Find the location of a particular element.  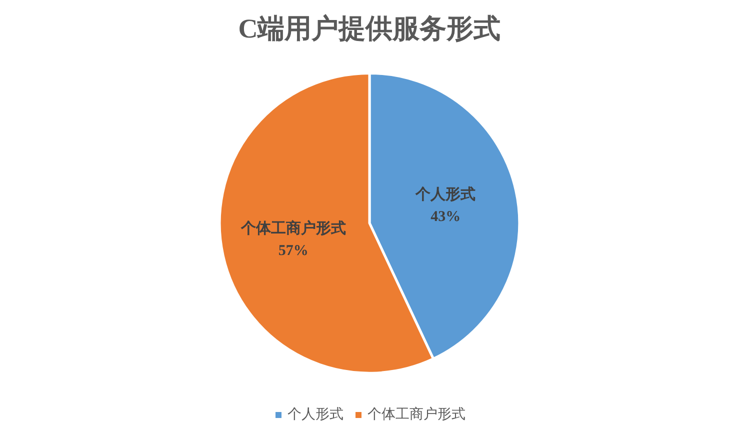

slice-label: 个人形式 is located at coordinates (445, 195).